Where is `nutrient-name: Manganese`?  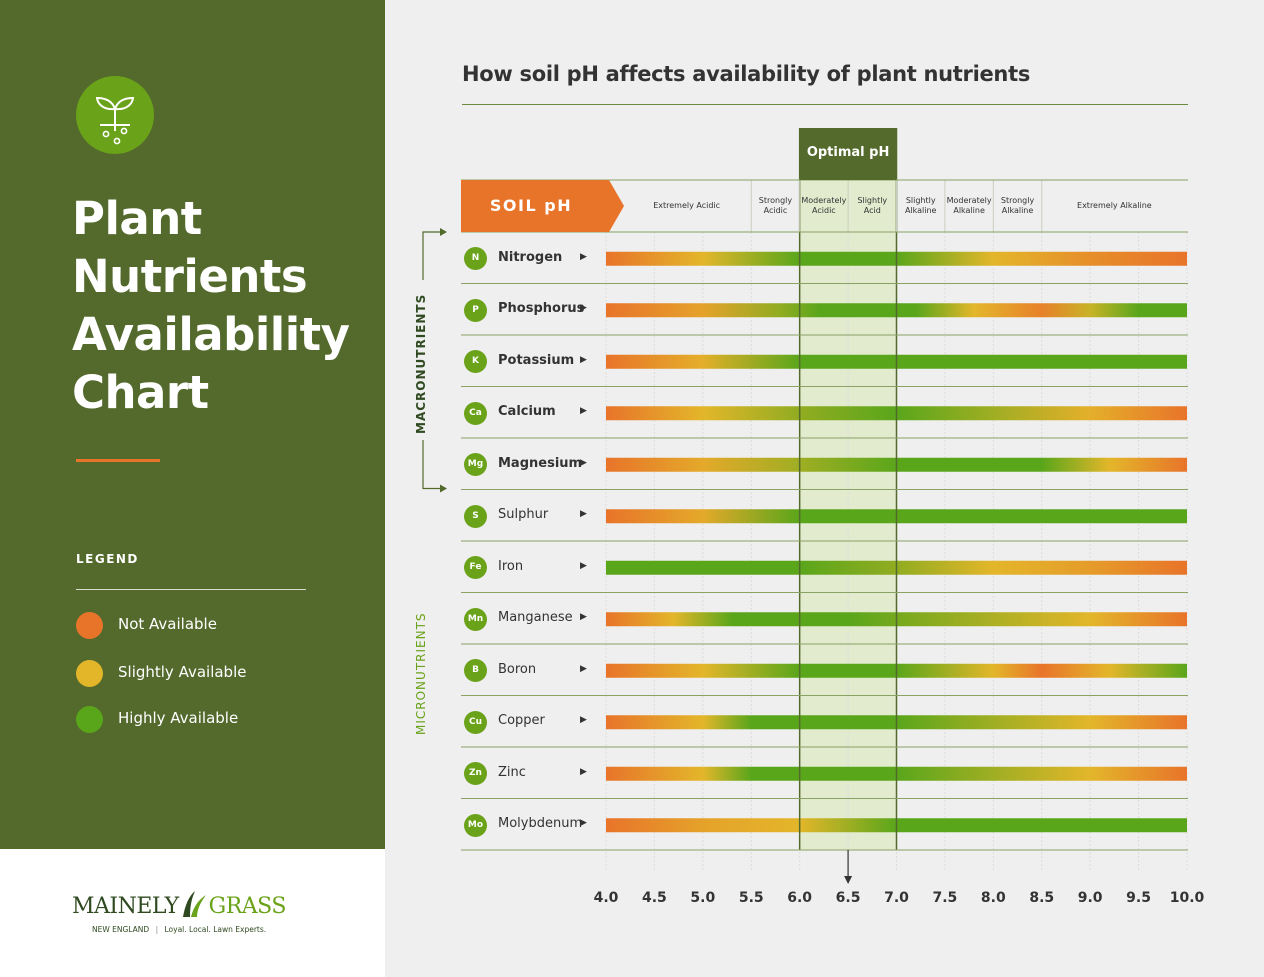
nutrient-name: Manganese is located at coordinates (535, 618).